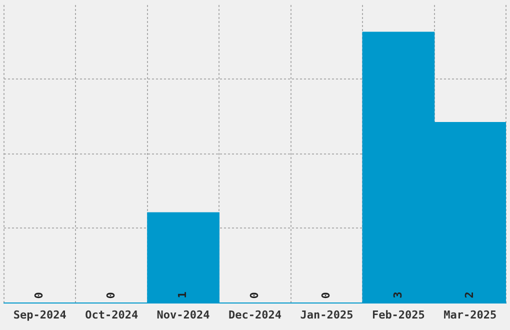 This screenshot has height=330, width=510. Describe the element at coordinates (397, 295) in the screenshot. I see `data-label: 3` at that location.